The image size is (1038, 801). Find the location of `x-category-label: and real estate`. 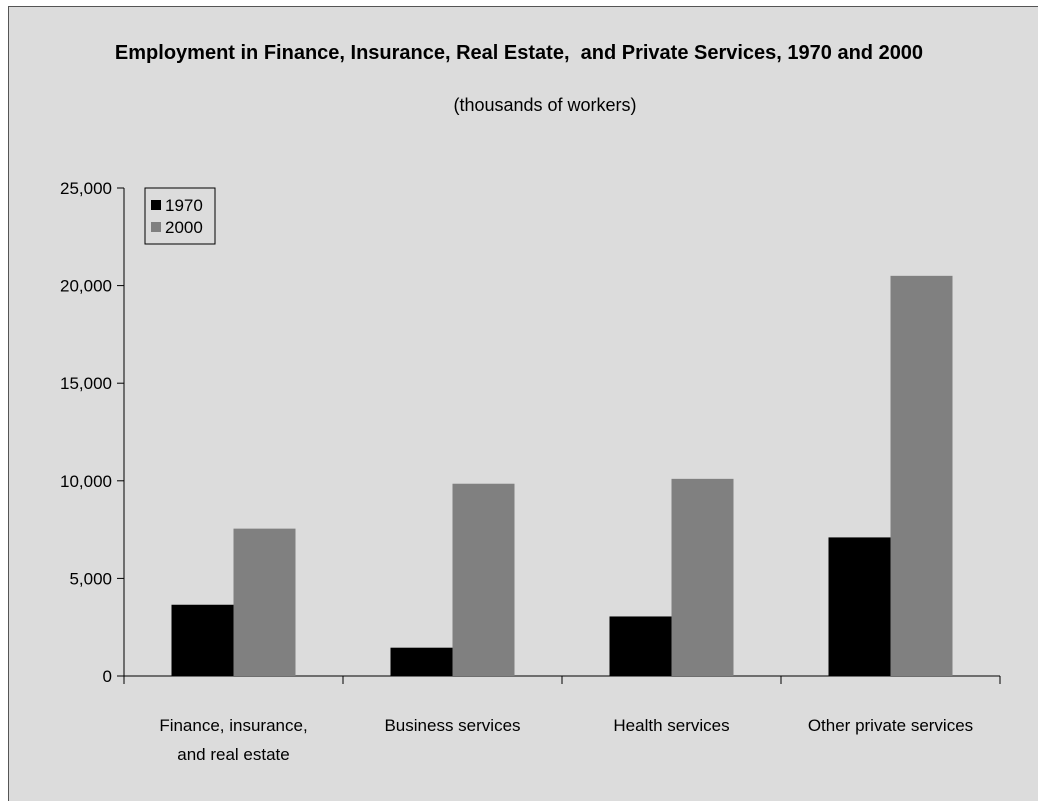

x-category-label: and real estate is located at coordinates (233, 754).